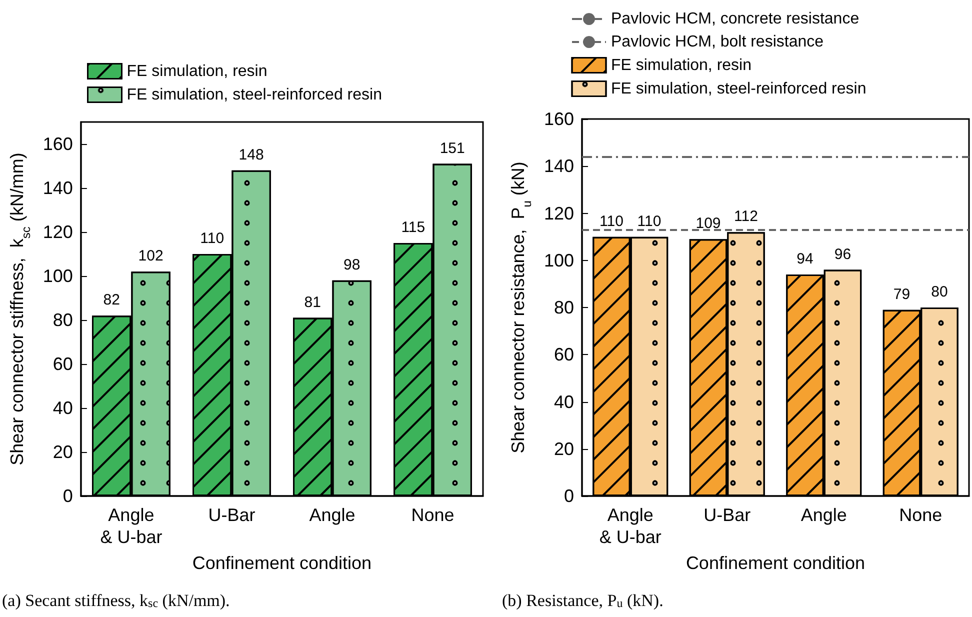 The width and height of the screenshot is (972, 617). What do you see at coordinates (735, 19) in the screenshot?
I see `legend-label: Pavlovic HCM, concrete resistance` at bounding box center [735, 19].